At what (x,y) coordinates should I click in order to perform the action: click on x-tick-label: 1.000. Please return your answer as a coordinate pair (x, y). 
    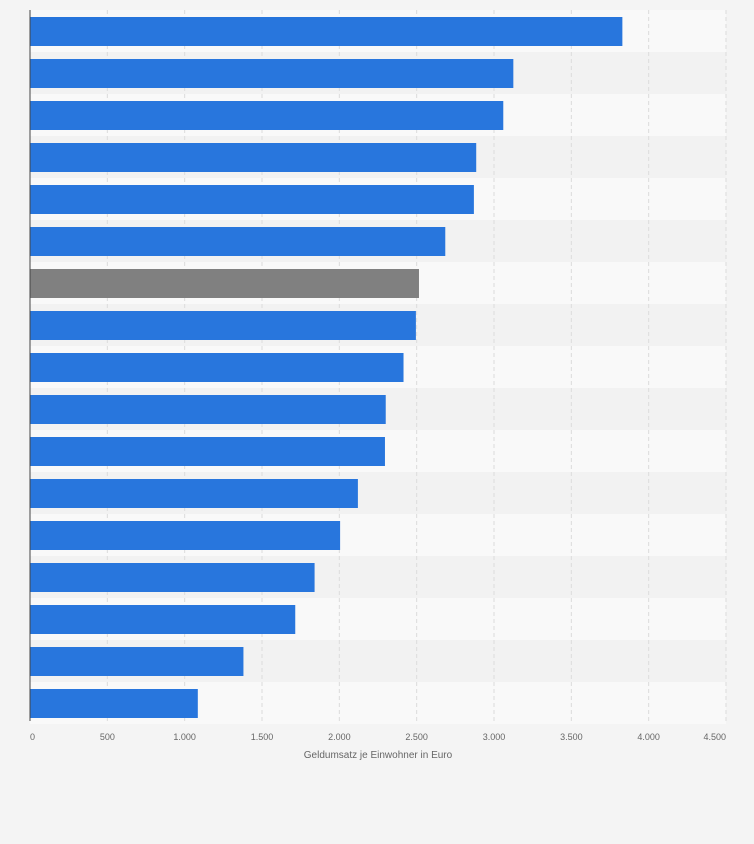
    Looking at the image, I should click on (184, 737).